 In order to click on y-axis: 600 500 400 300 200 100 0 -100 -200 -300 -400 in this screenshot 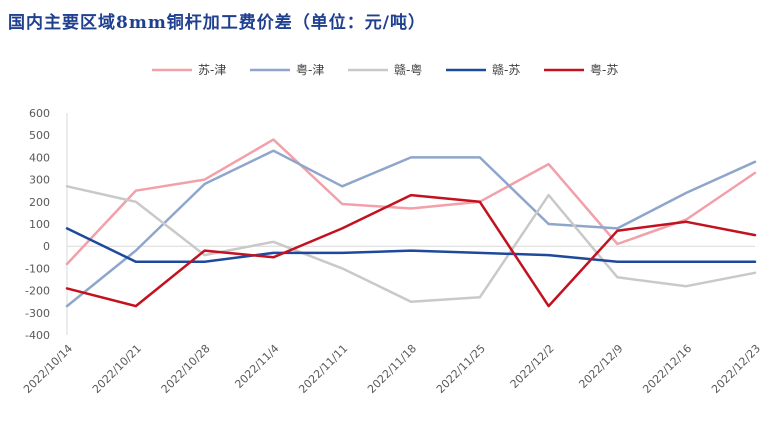, I will do `click(46, 224)`.